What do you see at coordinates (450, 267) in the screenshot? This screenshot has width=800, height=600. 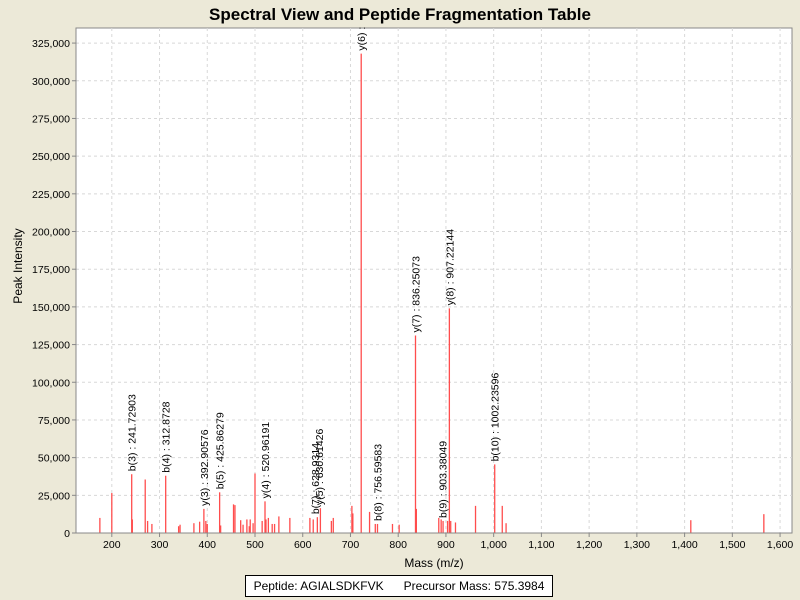 I see `peak-annotation: y(8) : 907.22144` at bounding box center [450, 267].